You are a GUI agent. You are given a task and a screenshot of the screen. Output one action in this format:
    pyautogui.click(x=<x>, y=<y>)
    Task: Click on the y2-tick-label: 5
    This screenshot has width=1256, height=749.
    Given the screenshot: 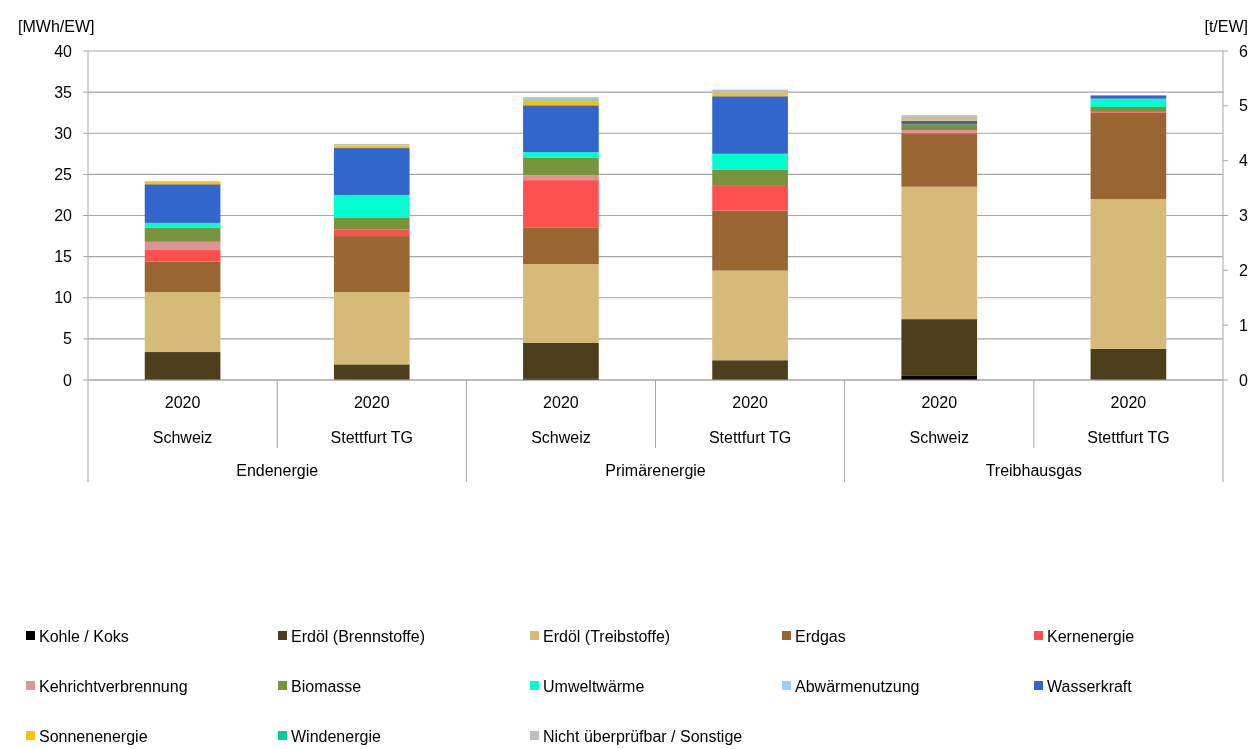 What is the action you would take?
    pyautogui.click(x=1243, y=106)
    